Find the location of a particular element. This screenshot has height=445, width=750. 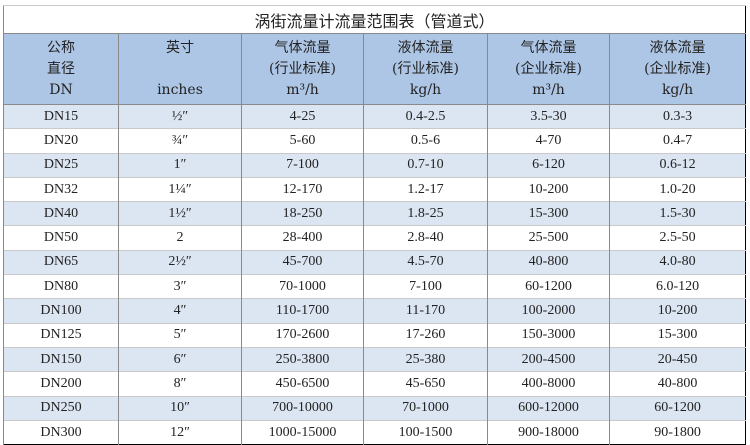

table-cell: 3″ is located at coordinates (180, 286).